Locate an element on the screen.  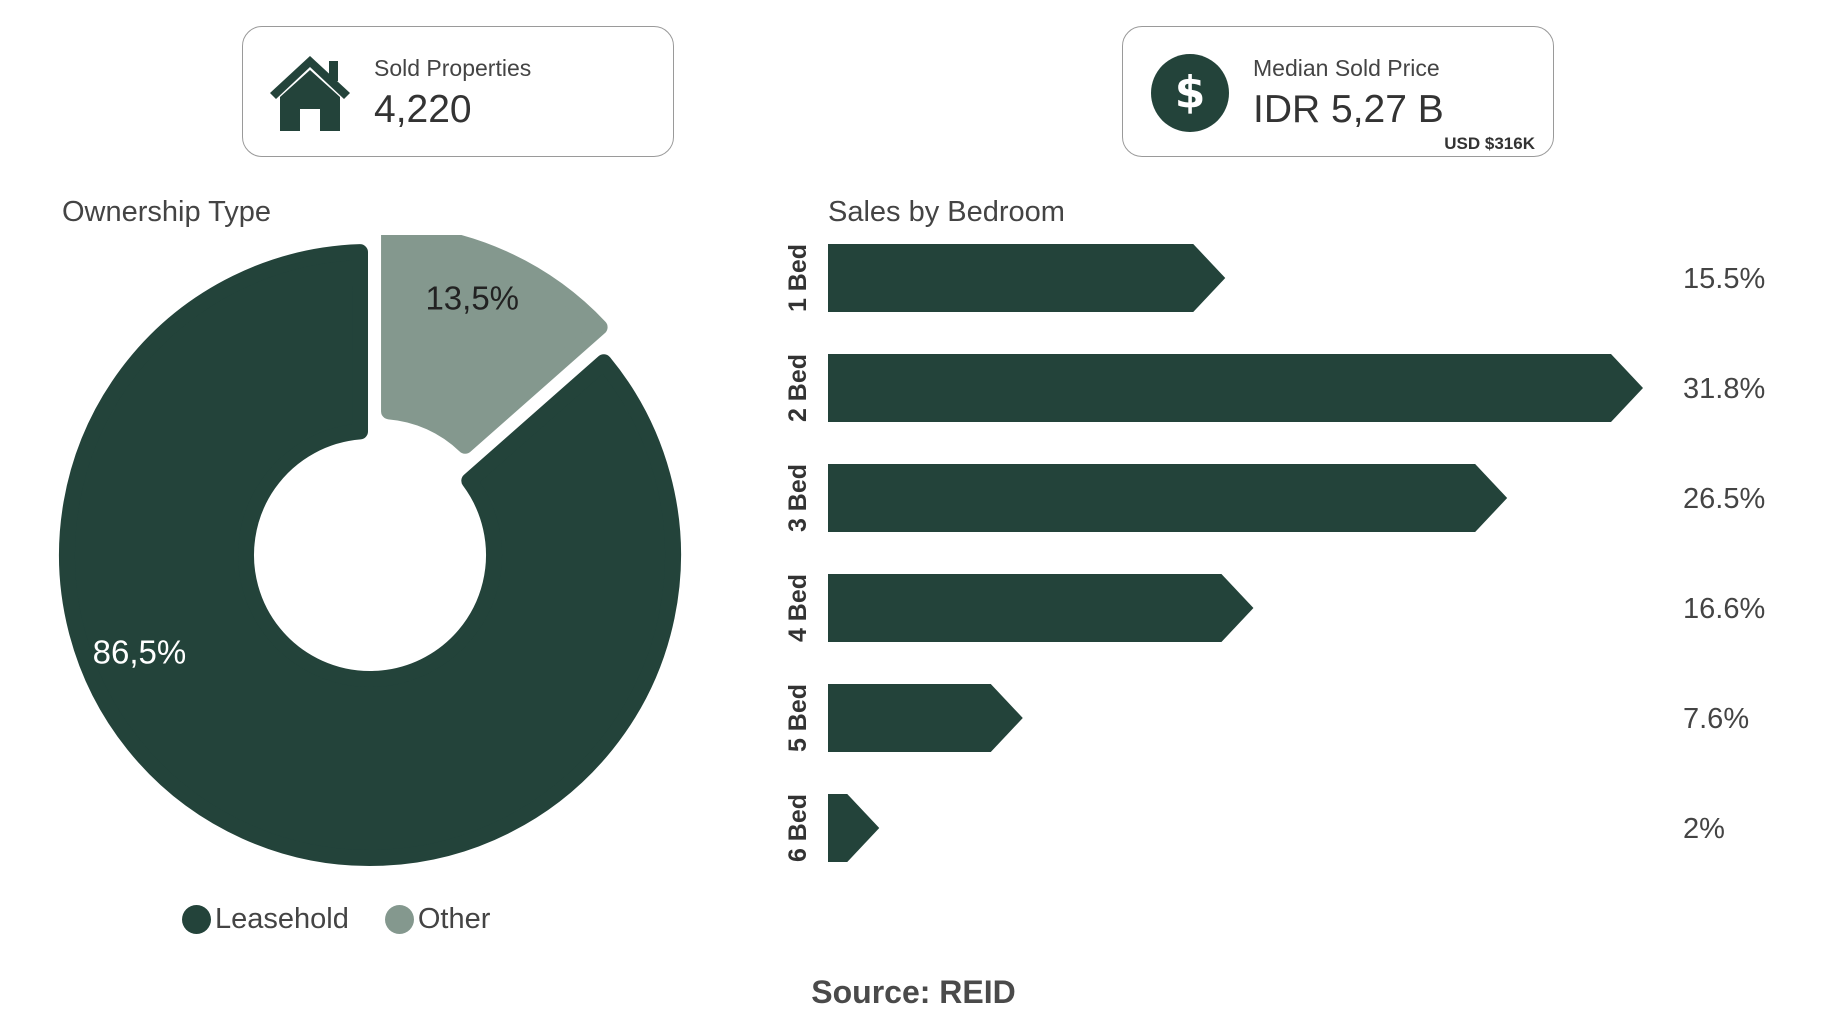
category-label-2-bed: 2 Bed is located at coordinates (798, 388).